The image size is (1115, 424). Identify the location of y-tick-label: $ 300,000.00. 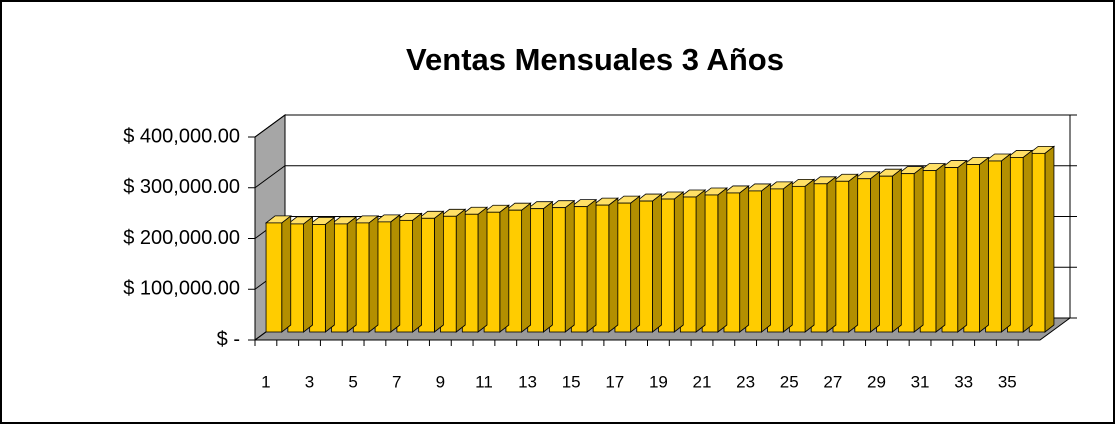
(181, 187).